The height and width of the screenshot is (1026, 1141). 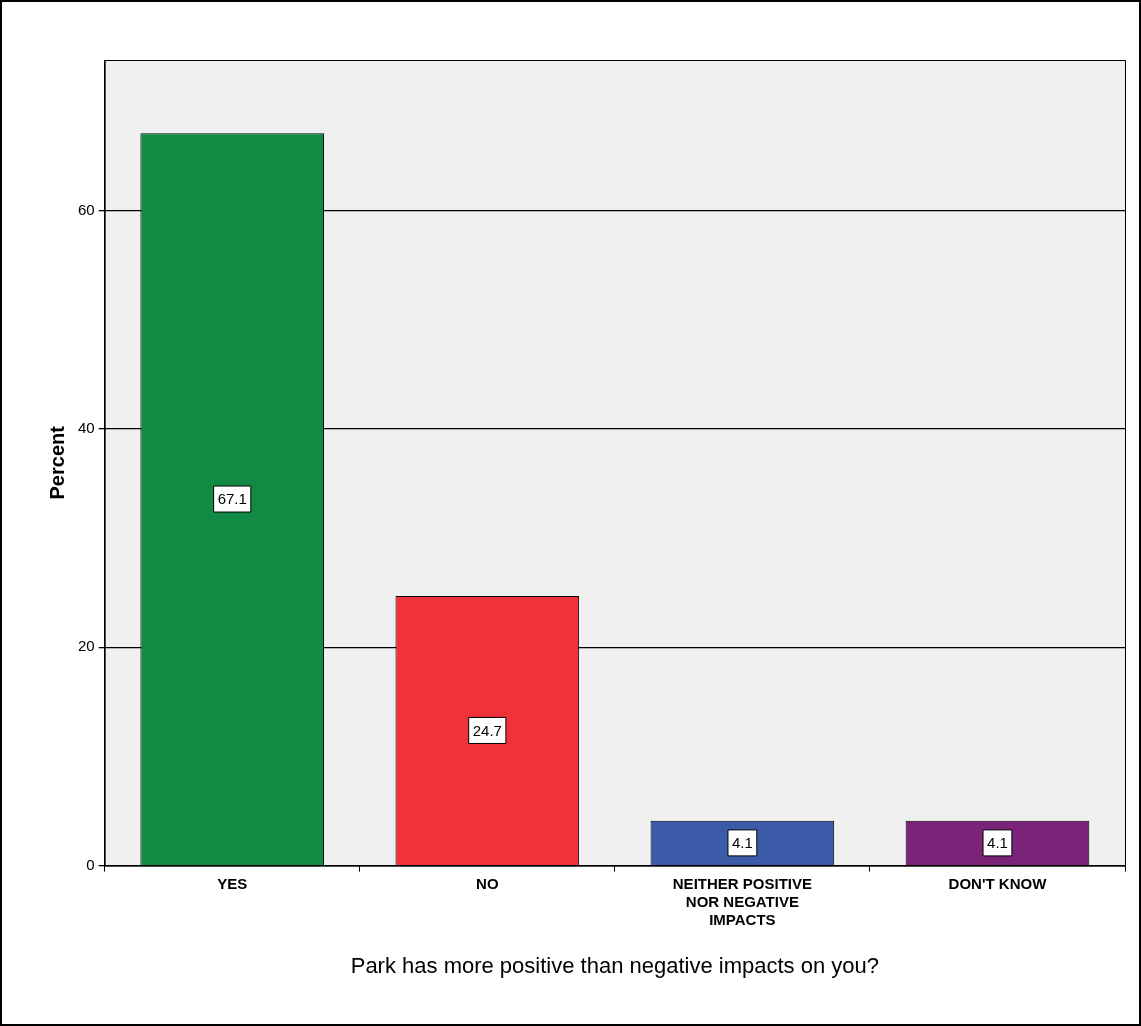 I want to click on x-tick-label: NO, so click(x=487, y=883).